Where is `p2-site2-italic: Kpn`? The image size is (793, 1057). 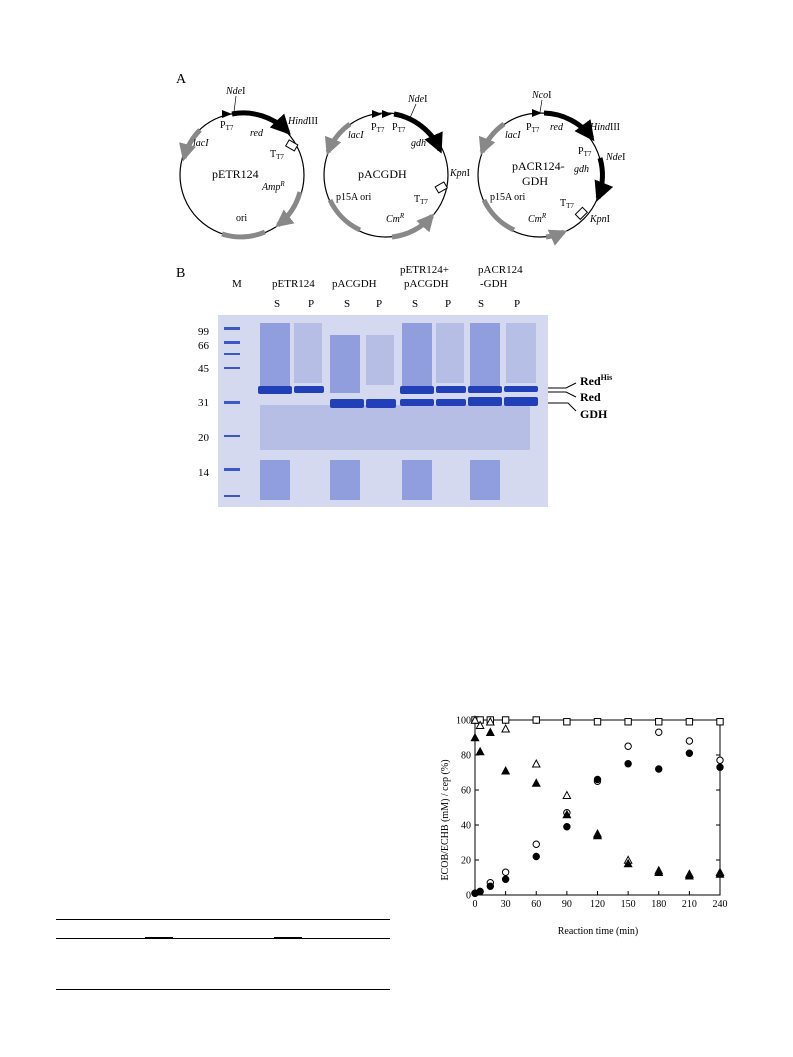 p2-site2-italic: Kpn is located at coordinates (458, 173).